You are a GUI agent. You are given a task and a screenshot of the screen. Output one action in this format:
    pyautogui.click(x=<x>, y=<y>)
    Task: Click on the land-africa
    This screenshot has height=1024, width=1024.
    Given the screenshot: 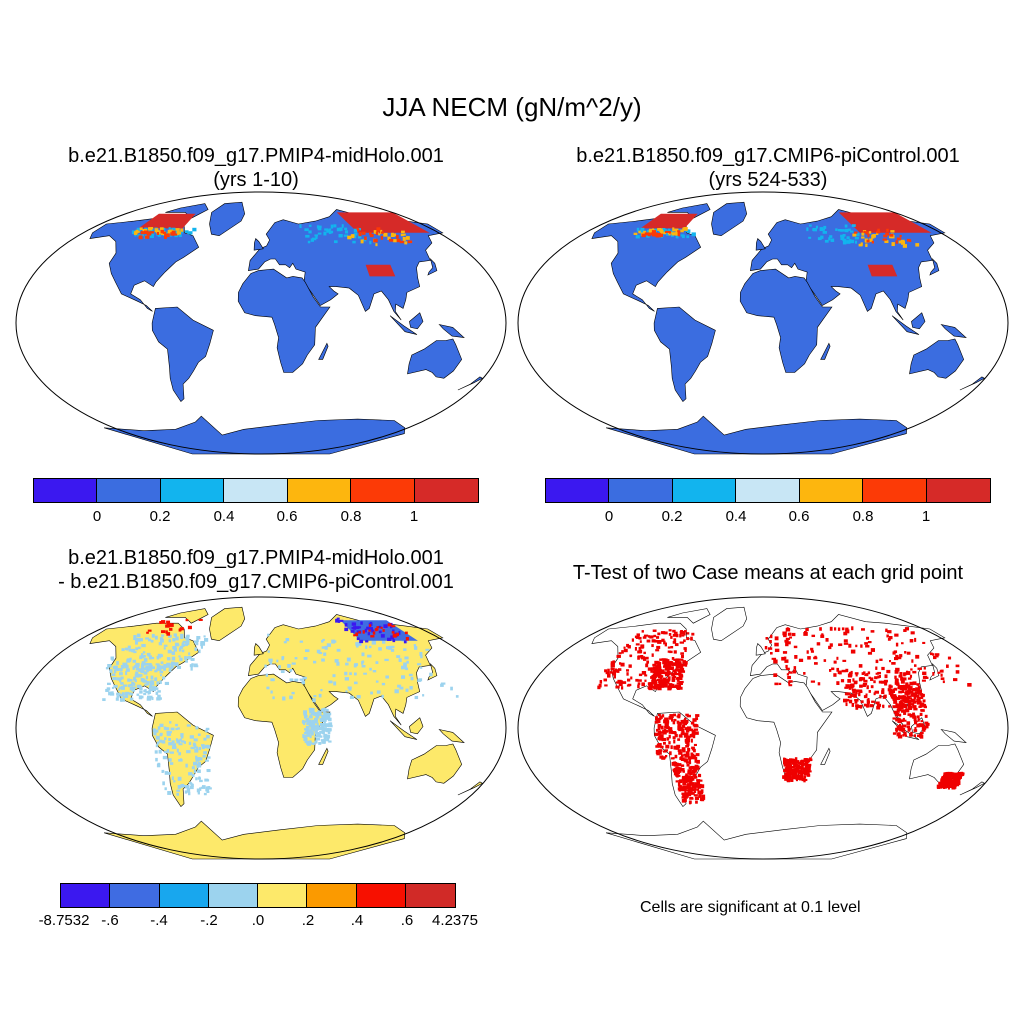 What is the action you would take?
    pyautogui.click(x=284, y=320)
    